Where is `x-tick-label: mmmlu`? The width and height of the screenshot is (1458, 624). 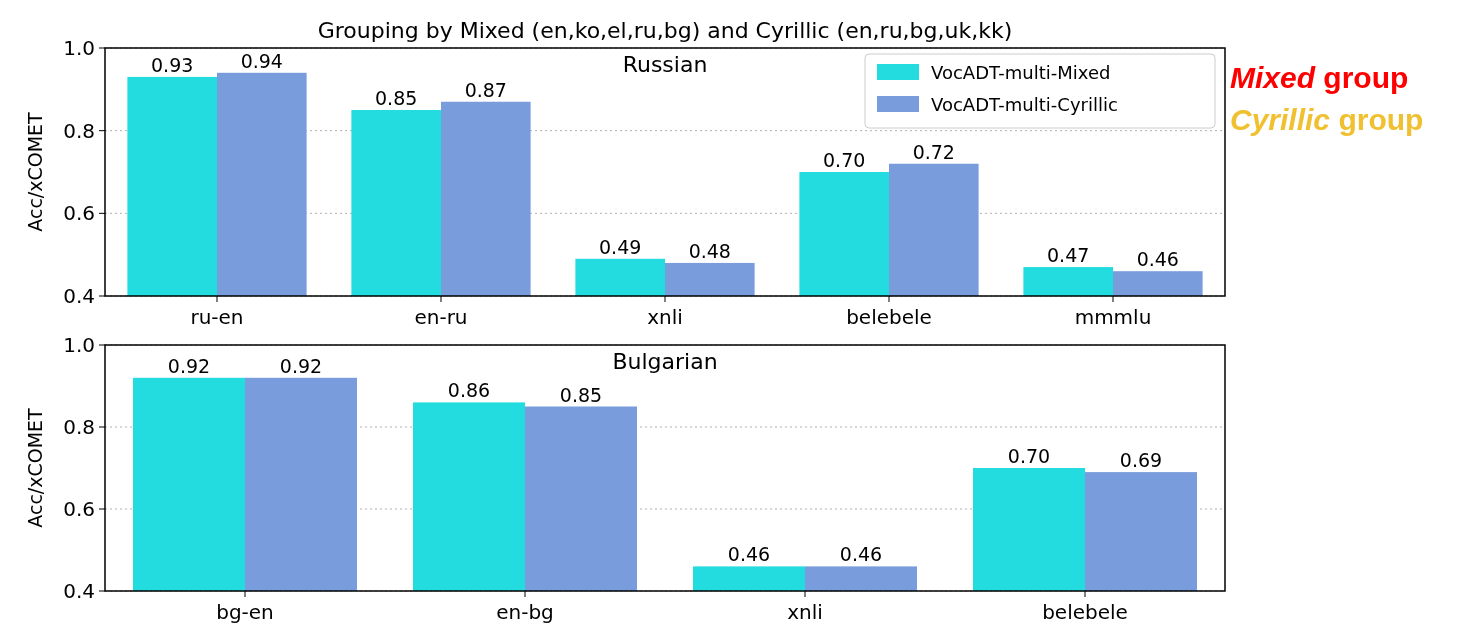 x-tick-label: mmmlu is located at coordinates (1113, 317).